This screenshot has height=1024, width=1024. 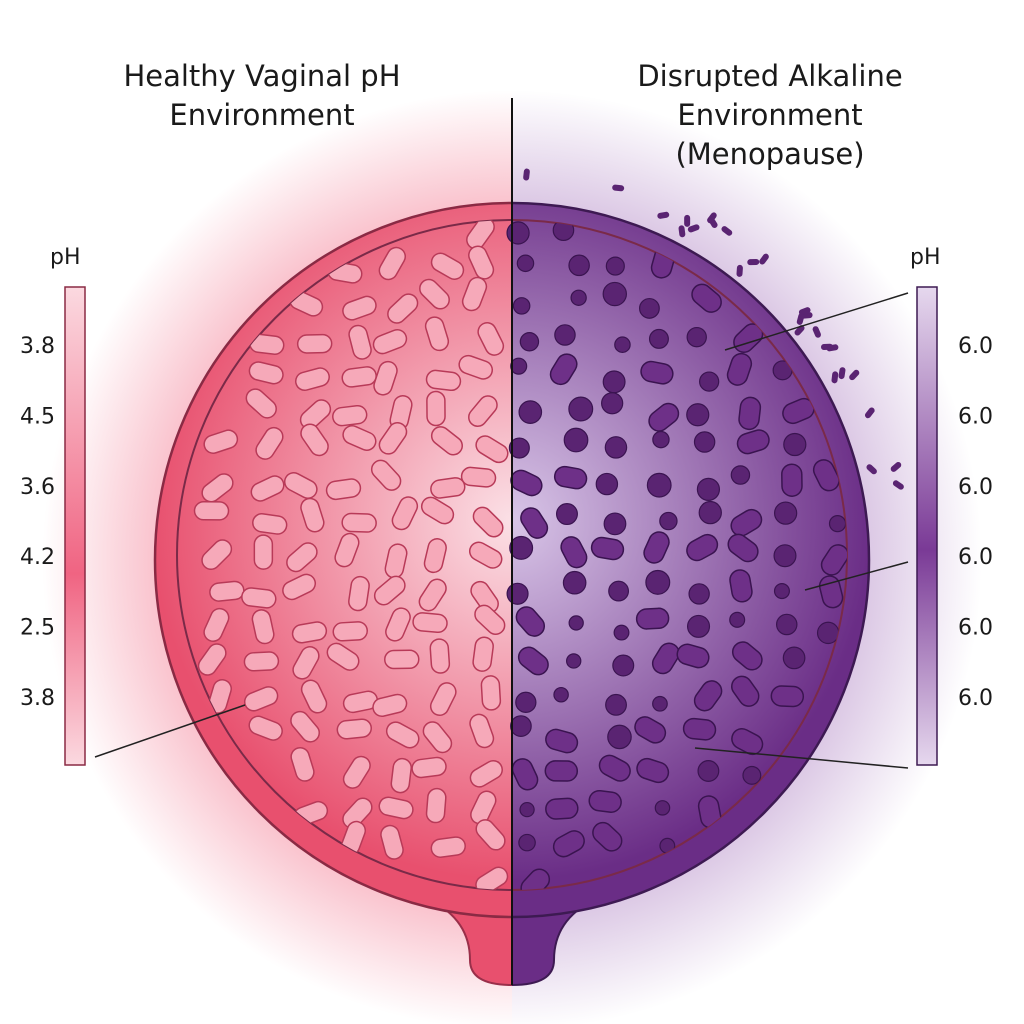 What do you see at coordinates (769, 115) in the screenshot?
I see `right-title: Environment` at bounding box center [769, 115].